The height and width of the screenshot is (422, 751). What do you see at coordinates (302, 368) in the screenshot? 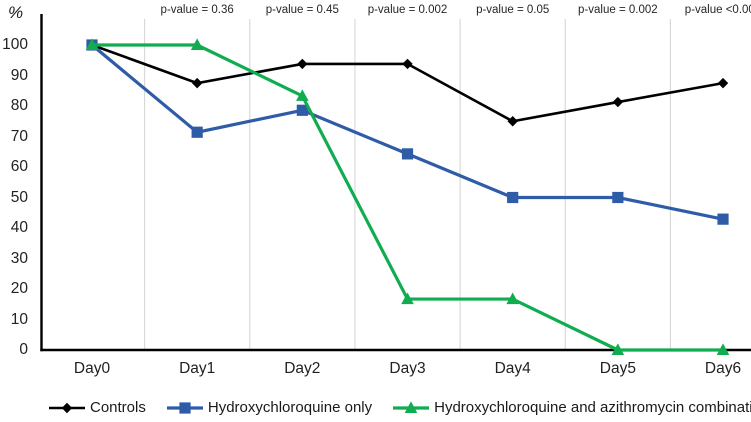
I see `x-tick-label: Day2` at bounding box center [302, 368].